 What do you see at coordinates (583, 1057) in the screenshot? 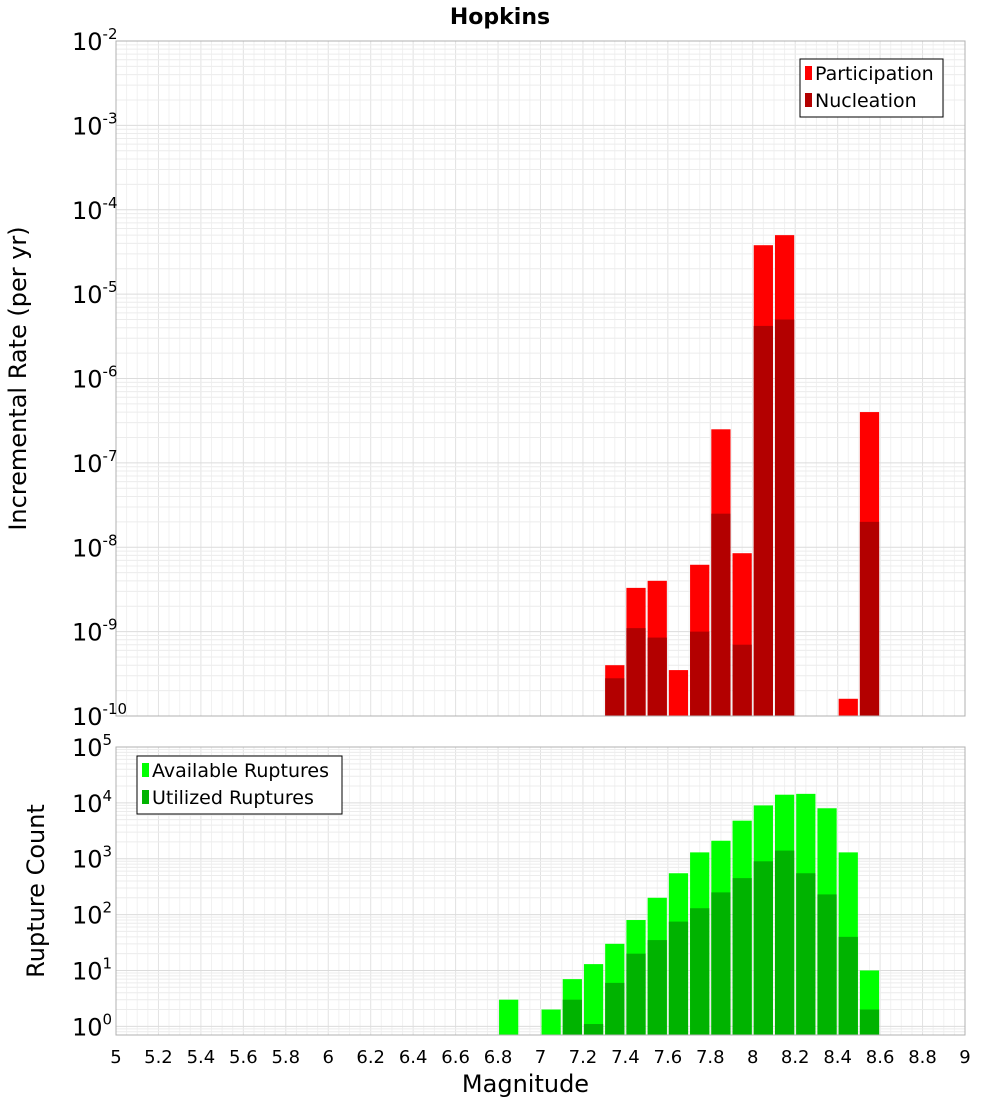
I see `x-tick-label: 7.2` at bounding box center [583, 1057].